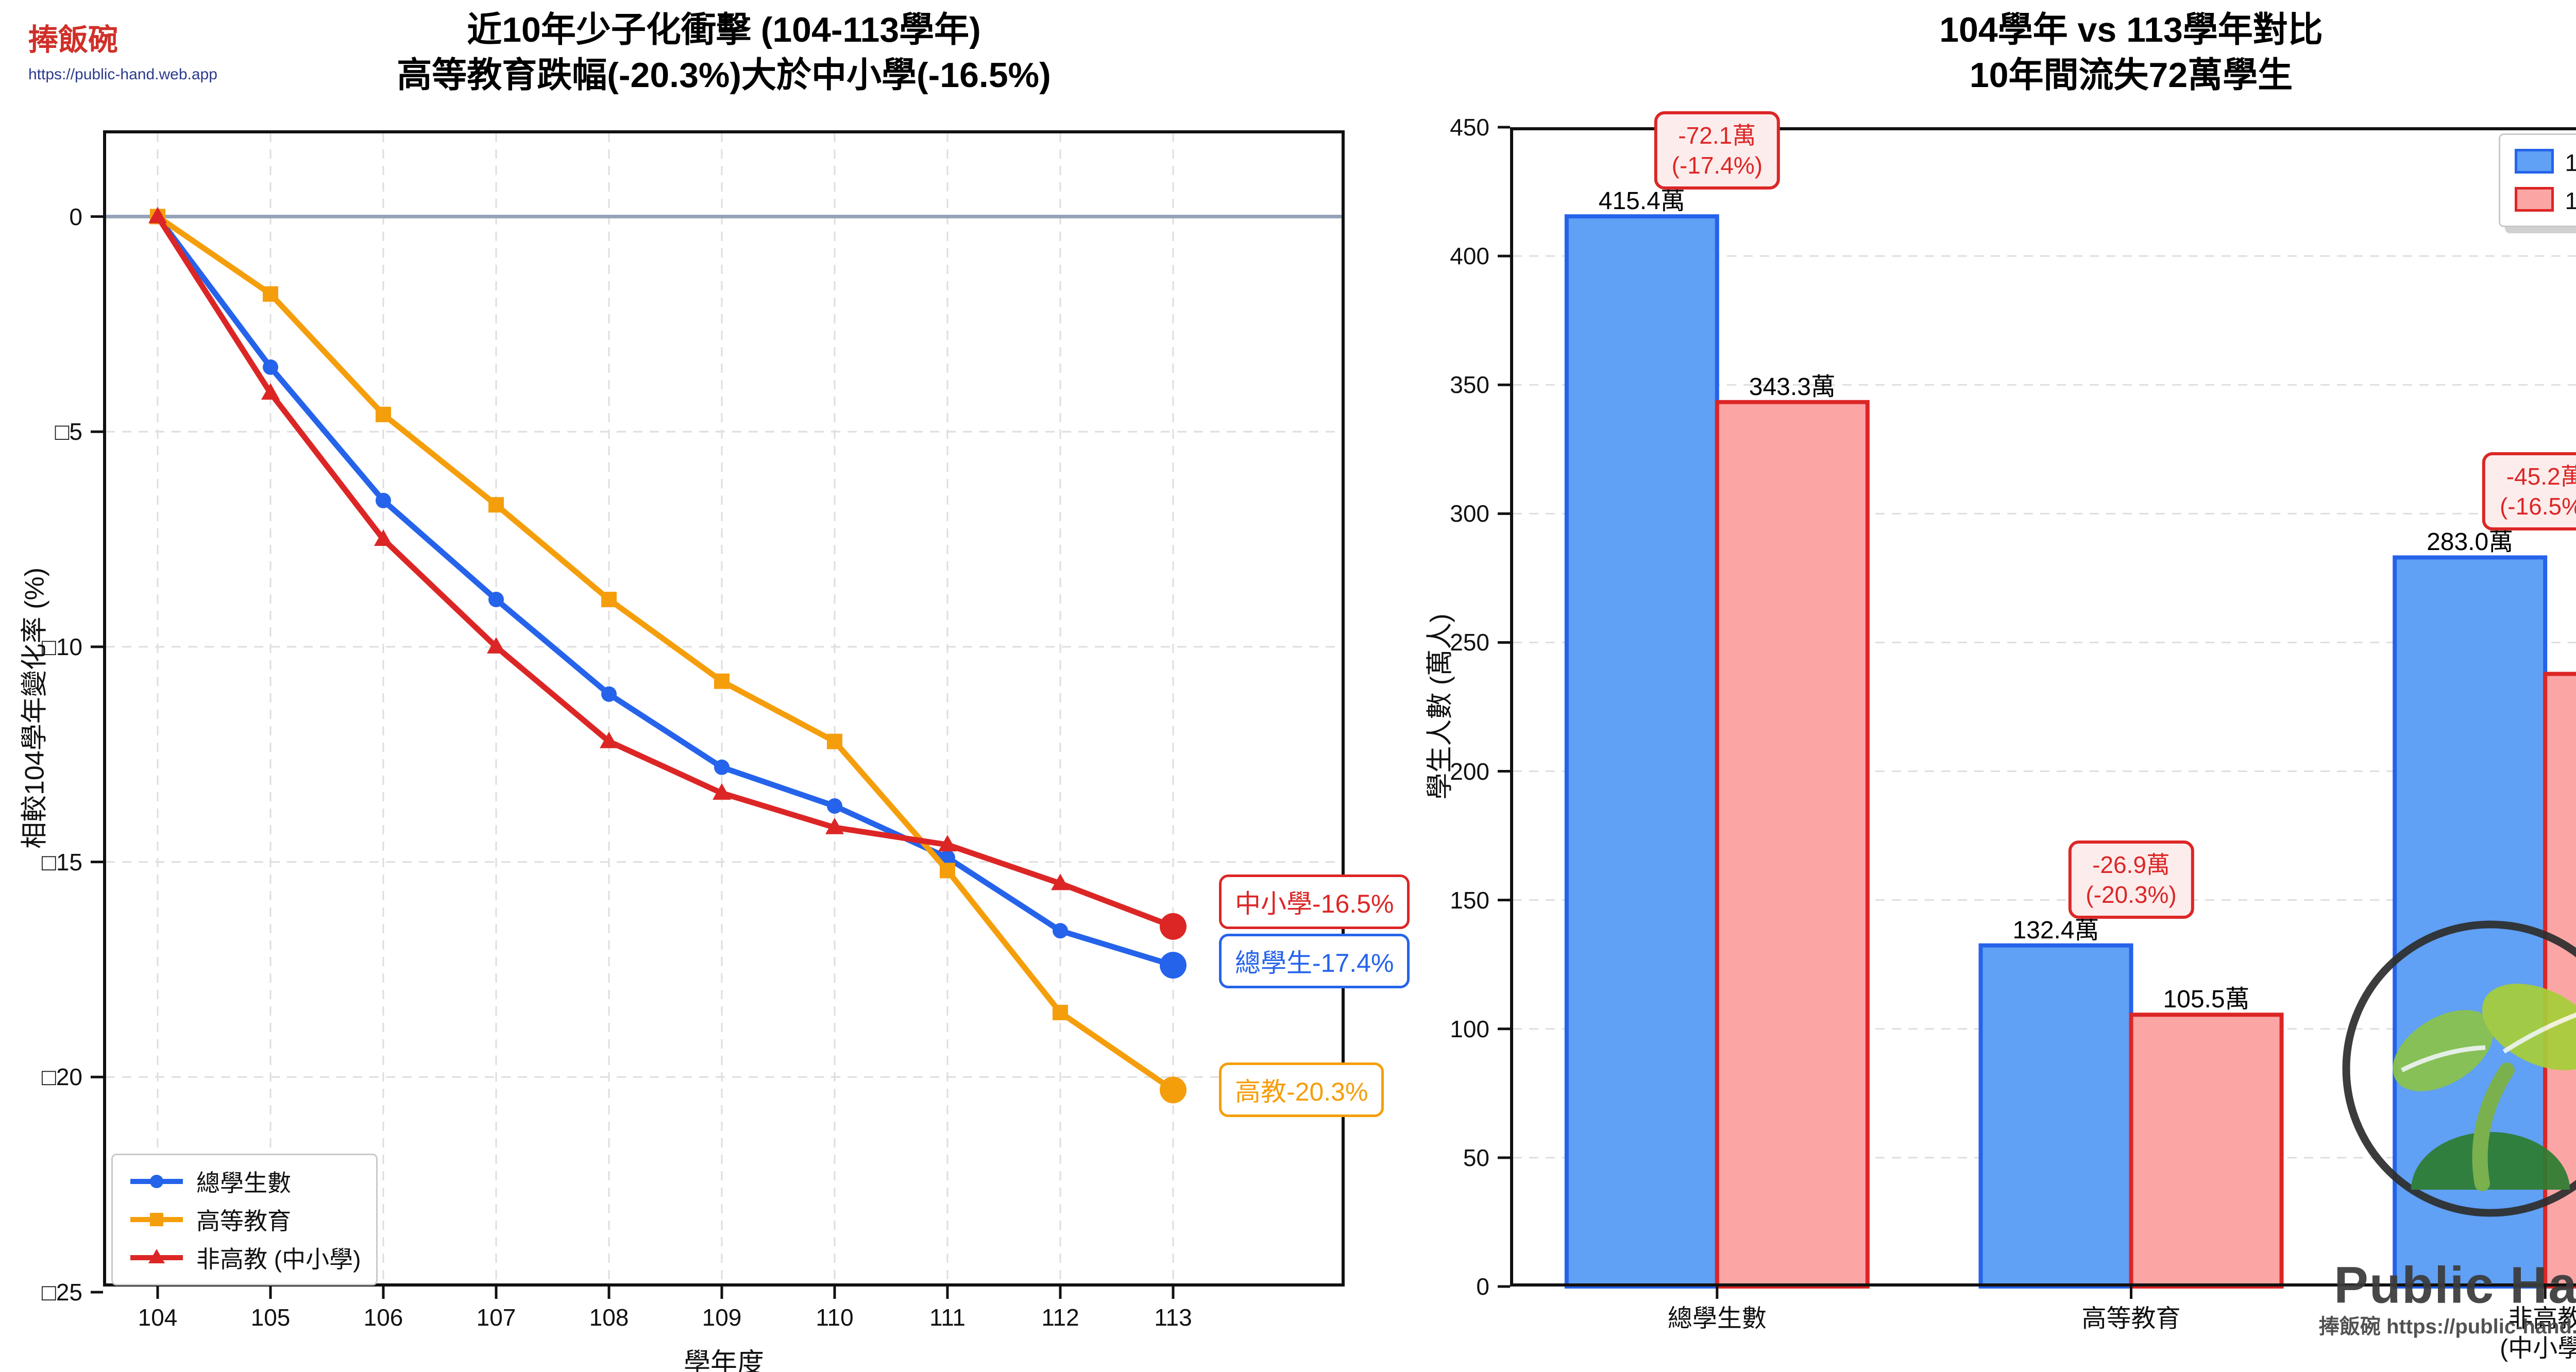 This screenshot has height=1372, width=2576. Describe the element at coordinates (1792, 387) in the screenshot. I see `bar-value-label: 343.3萬` at that location.